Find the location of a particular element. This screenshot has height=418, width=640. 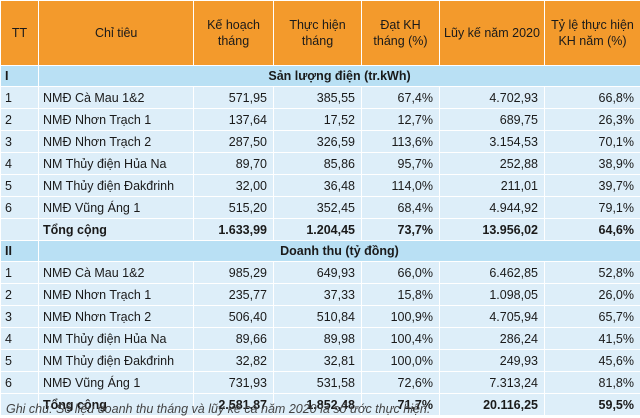

header-tt: TT is located at coordinates (19, 33).